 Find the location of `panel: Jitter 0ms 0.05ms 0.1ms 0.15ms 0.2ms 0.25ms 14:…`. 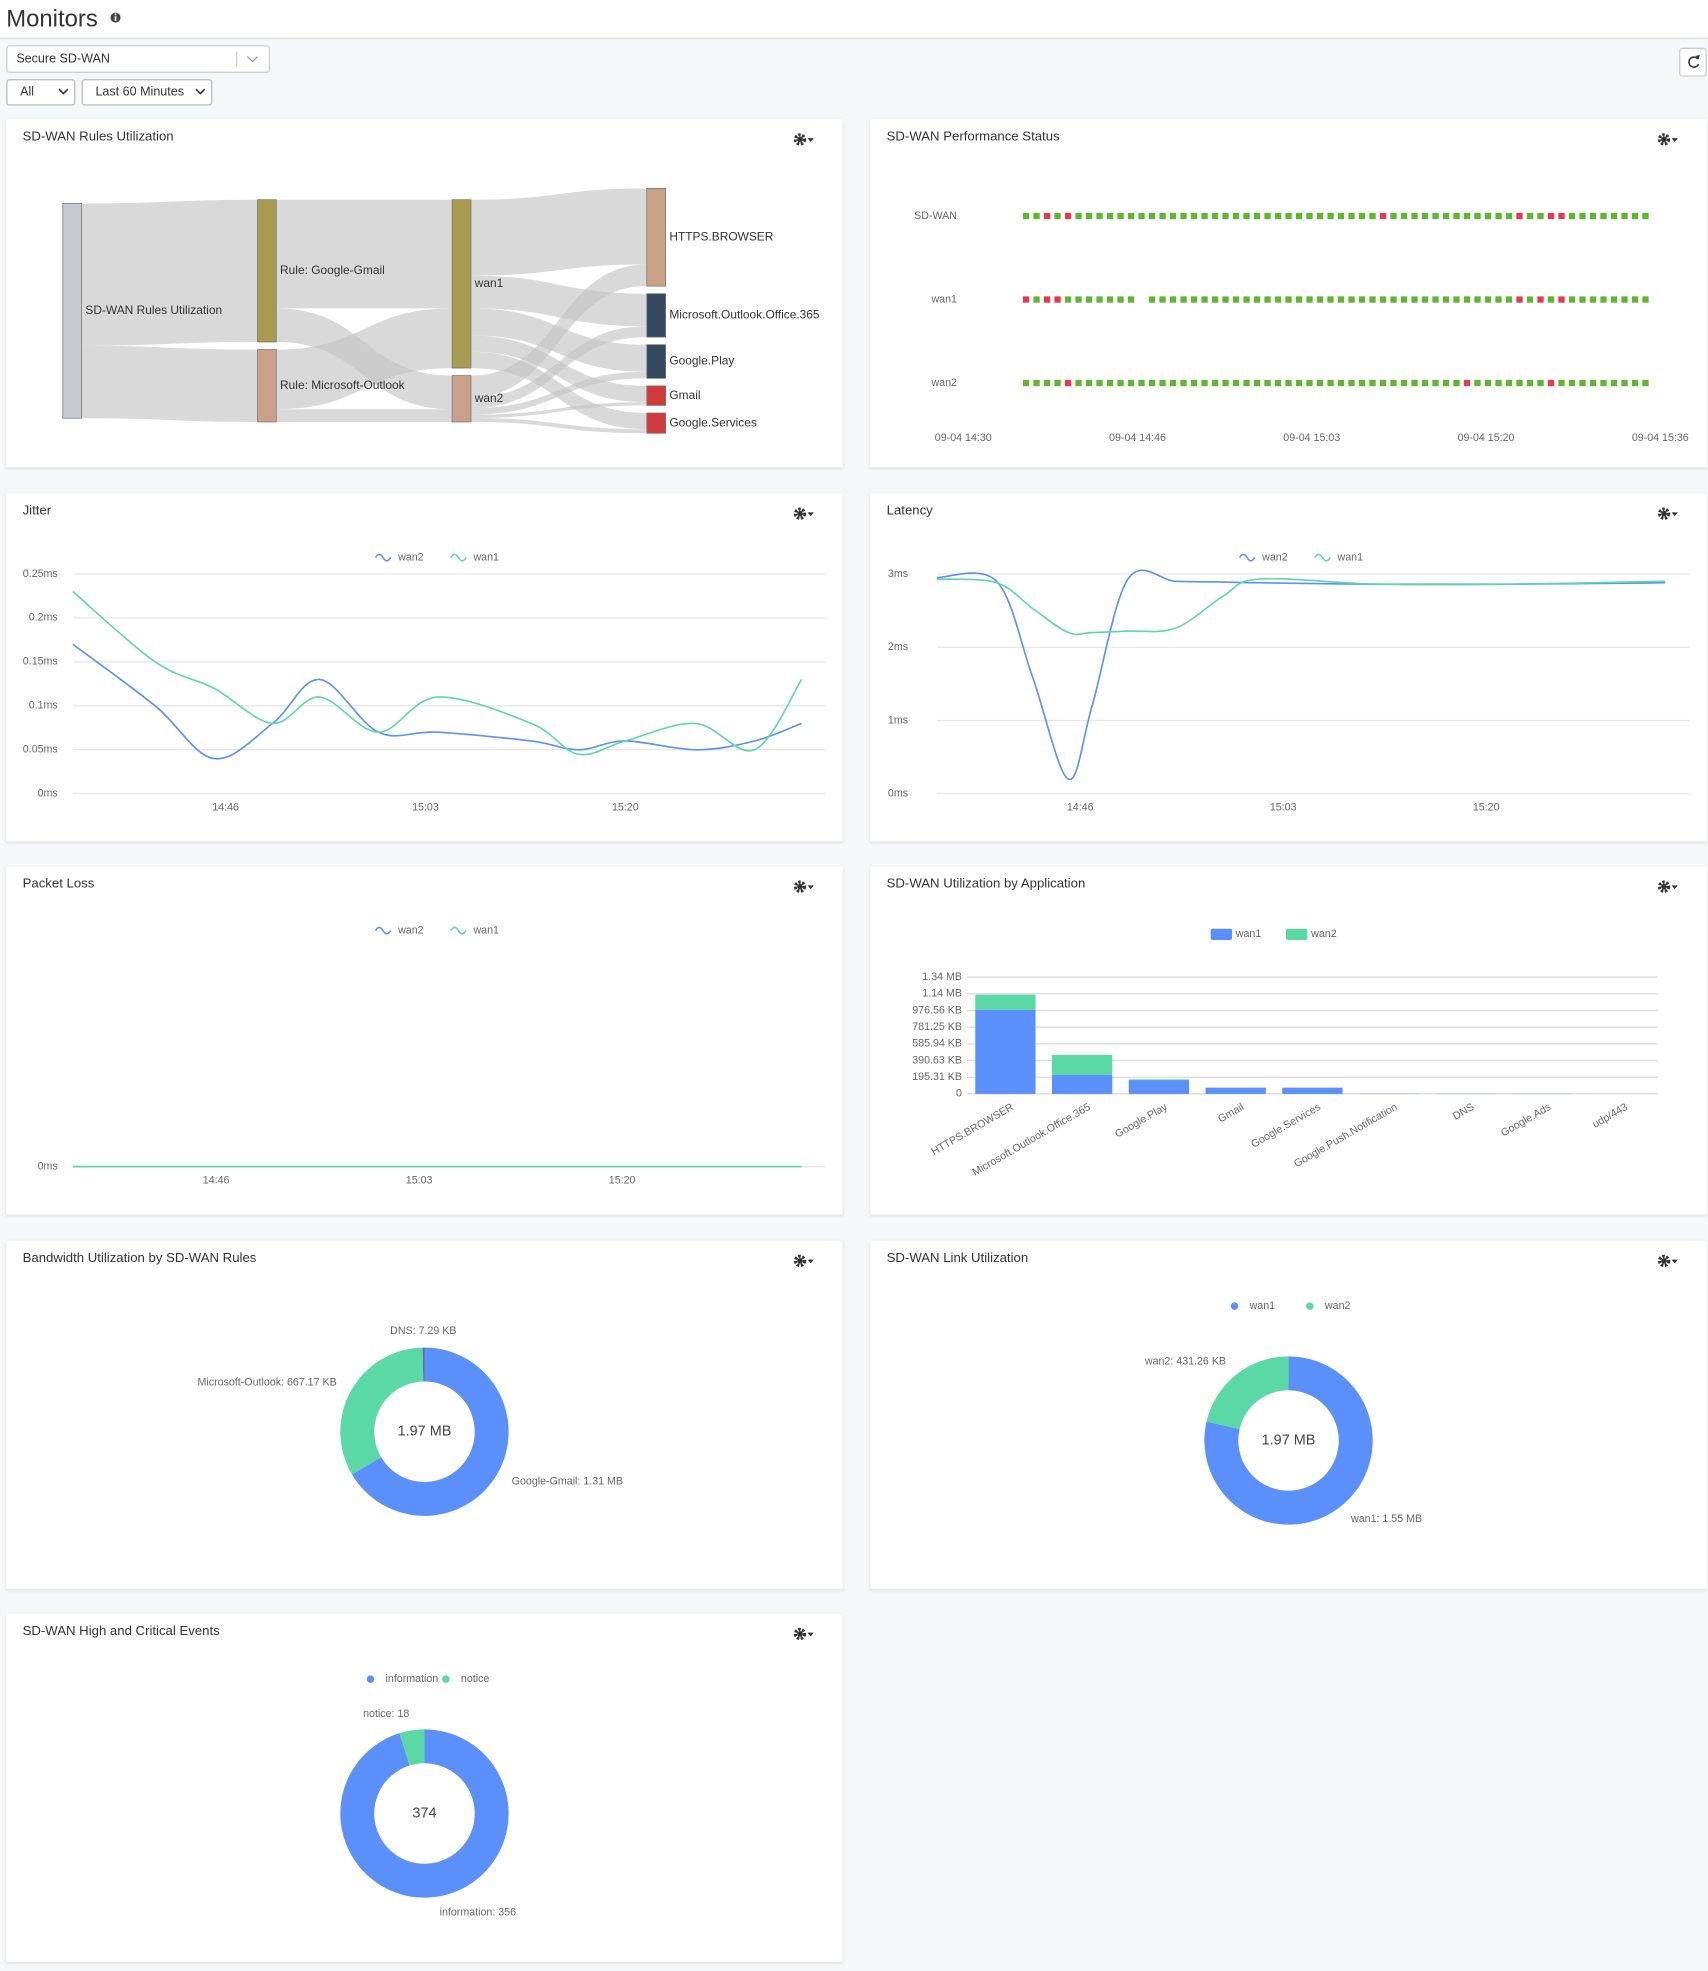

panel: Jitter 0ms 0.05ms 0.1ms 0.15ms 0.2ms 0.25ms 14:… is located at coordinates (424, 667).